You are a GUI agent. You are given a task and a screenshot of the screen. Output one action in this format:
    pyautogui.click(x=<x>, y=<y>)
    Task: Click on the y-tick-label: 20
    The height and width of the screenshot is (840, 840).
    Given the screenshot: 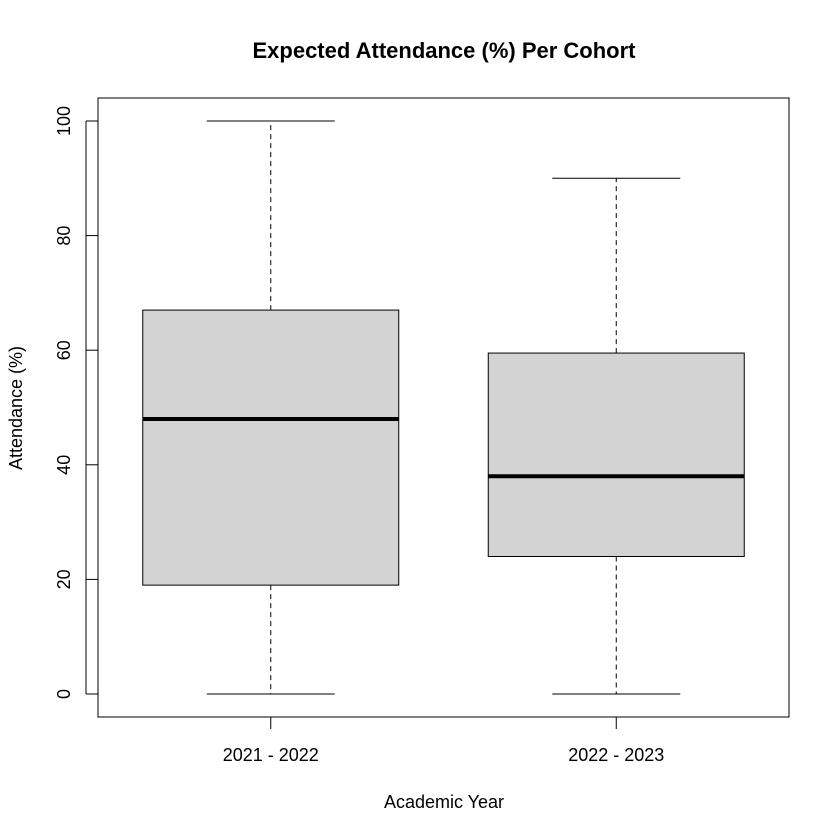 What is the action you would take?
    pyautogui.click(x=64, y=579)
    